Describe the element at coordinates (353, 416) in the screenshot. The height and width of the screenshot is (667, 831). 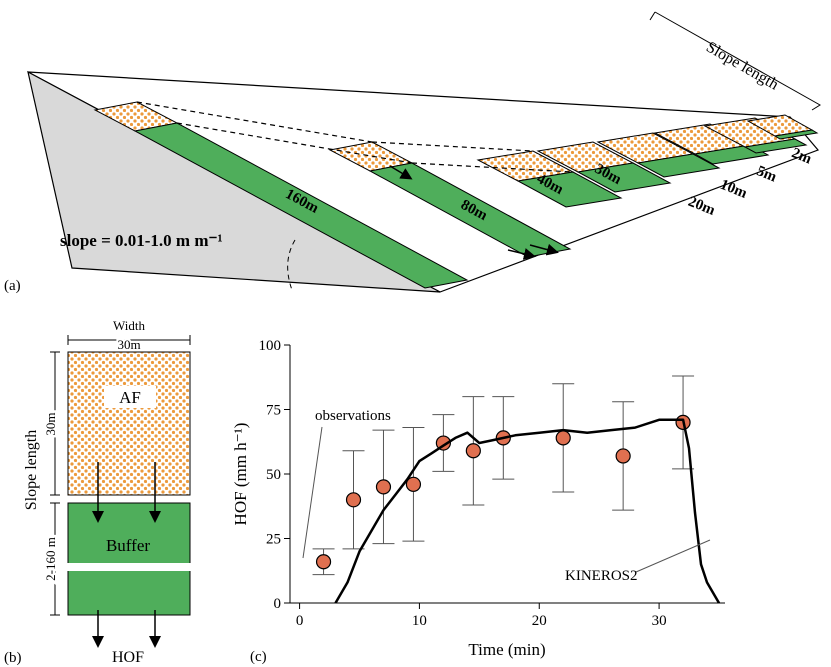
I see `series-annotation: observations` at that location.